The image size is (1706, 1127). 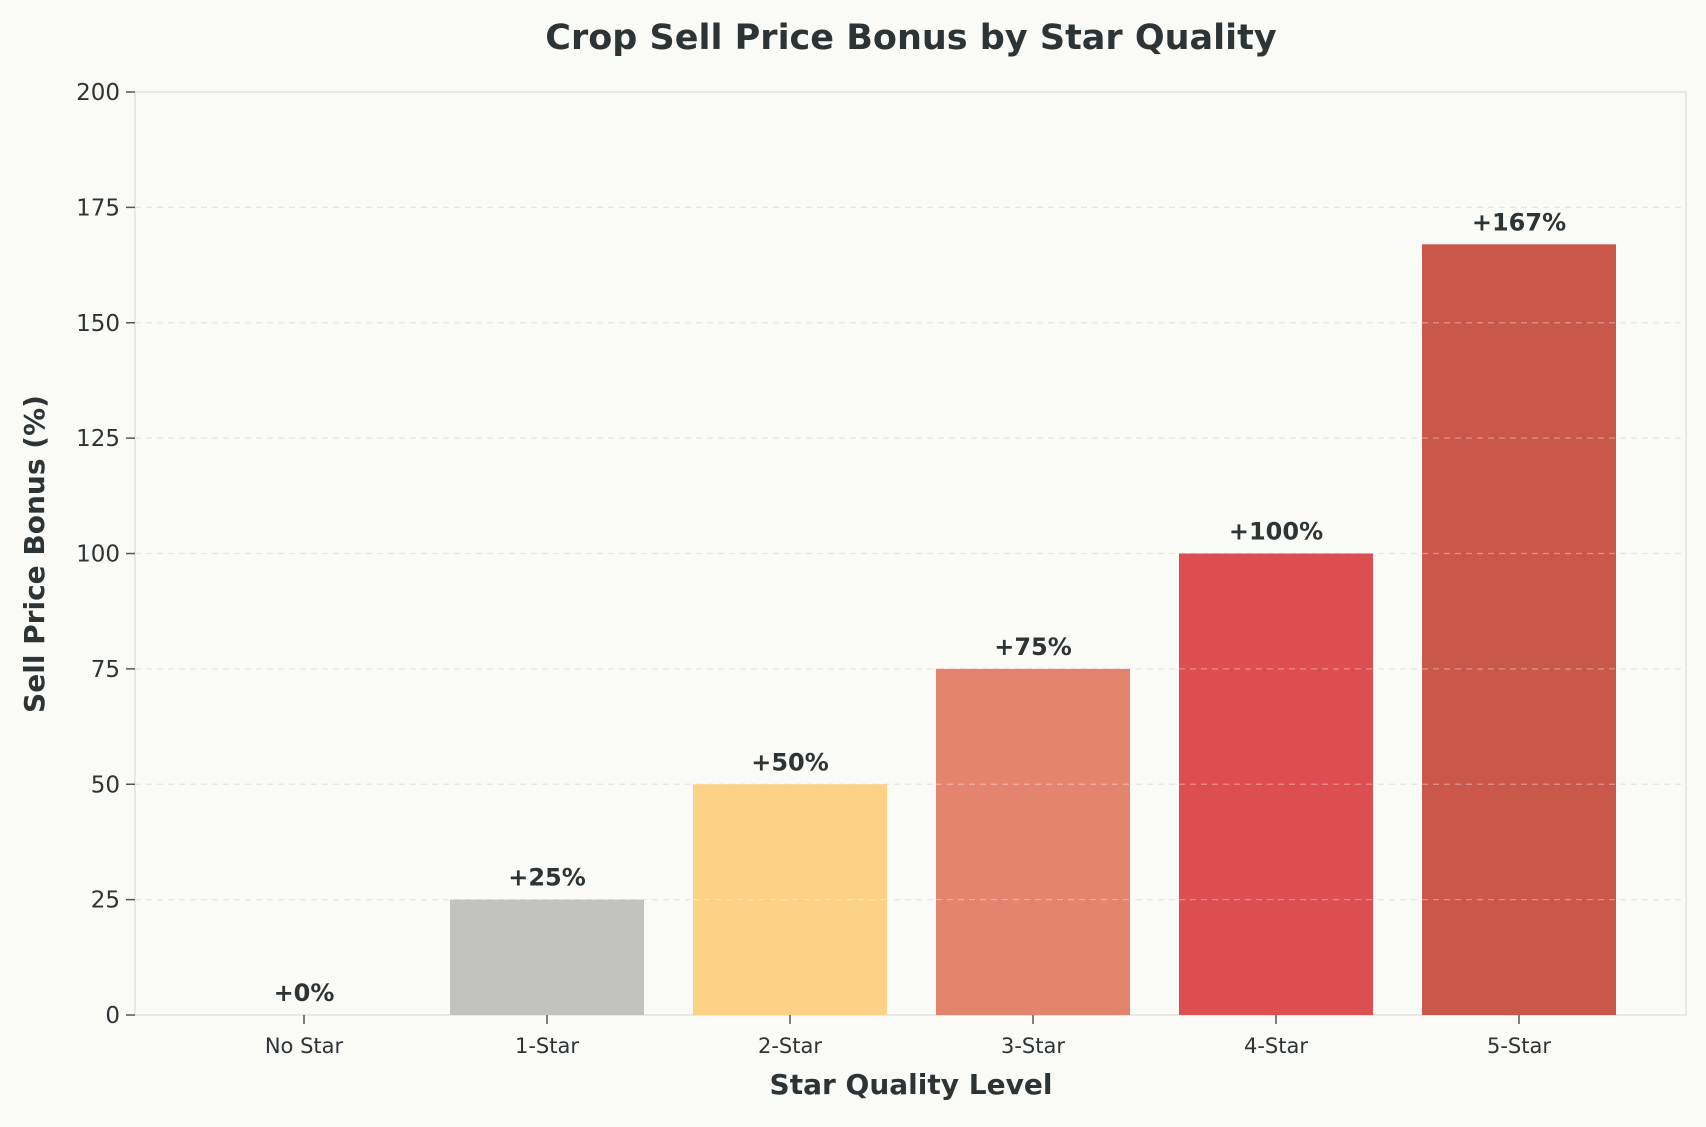 What do you see at coordinates (911, 1084) in the screenshot?
I see `x-axis-label: Star Quality Level` at bounding box center [911, 1084].